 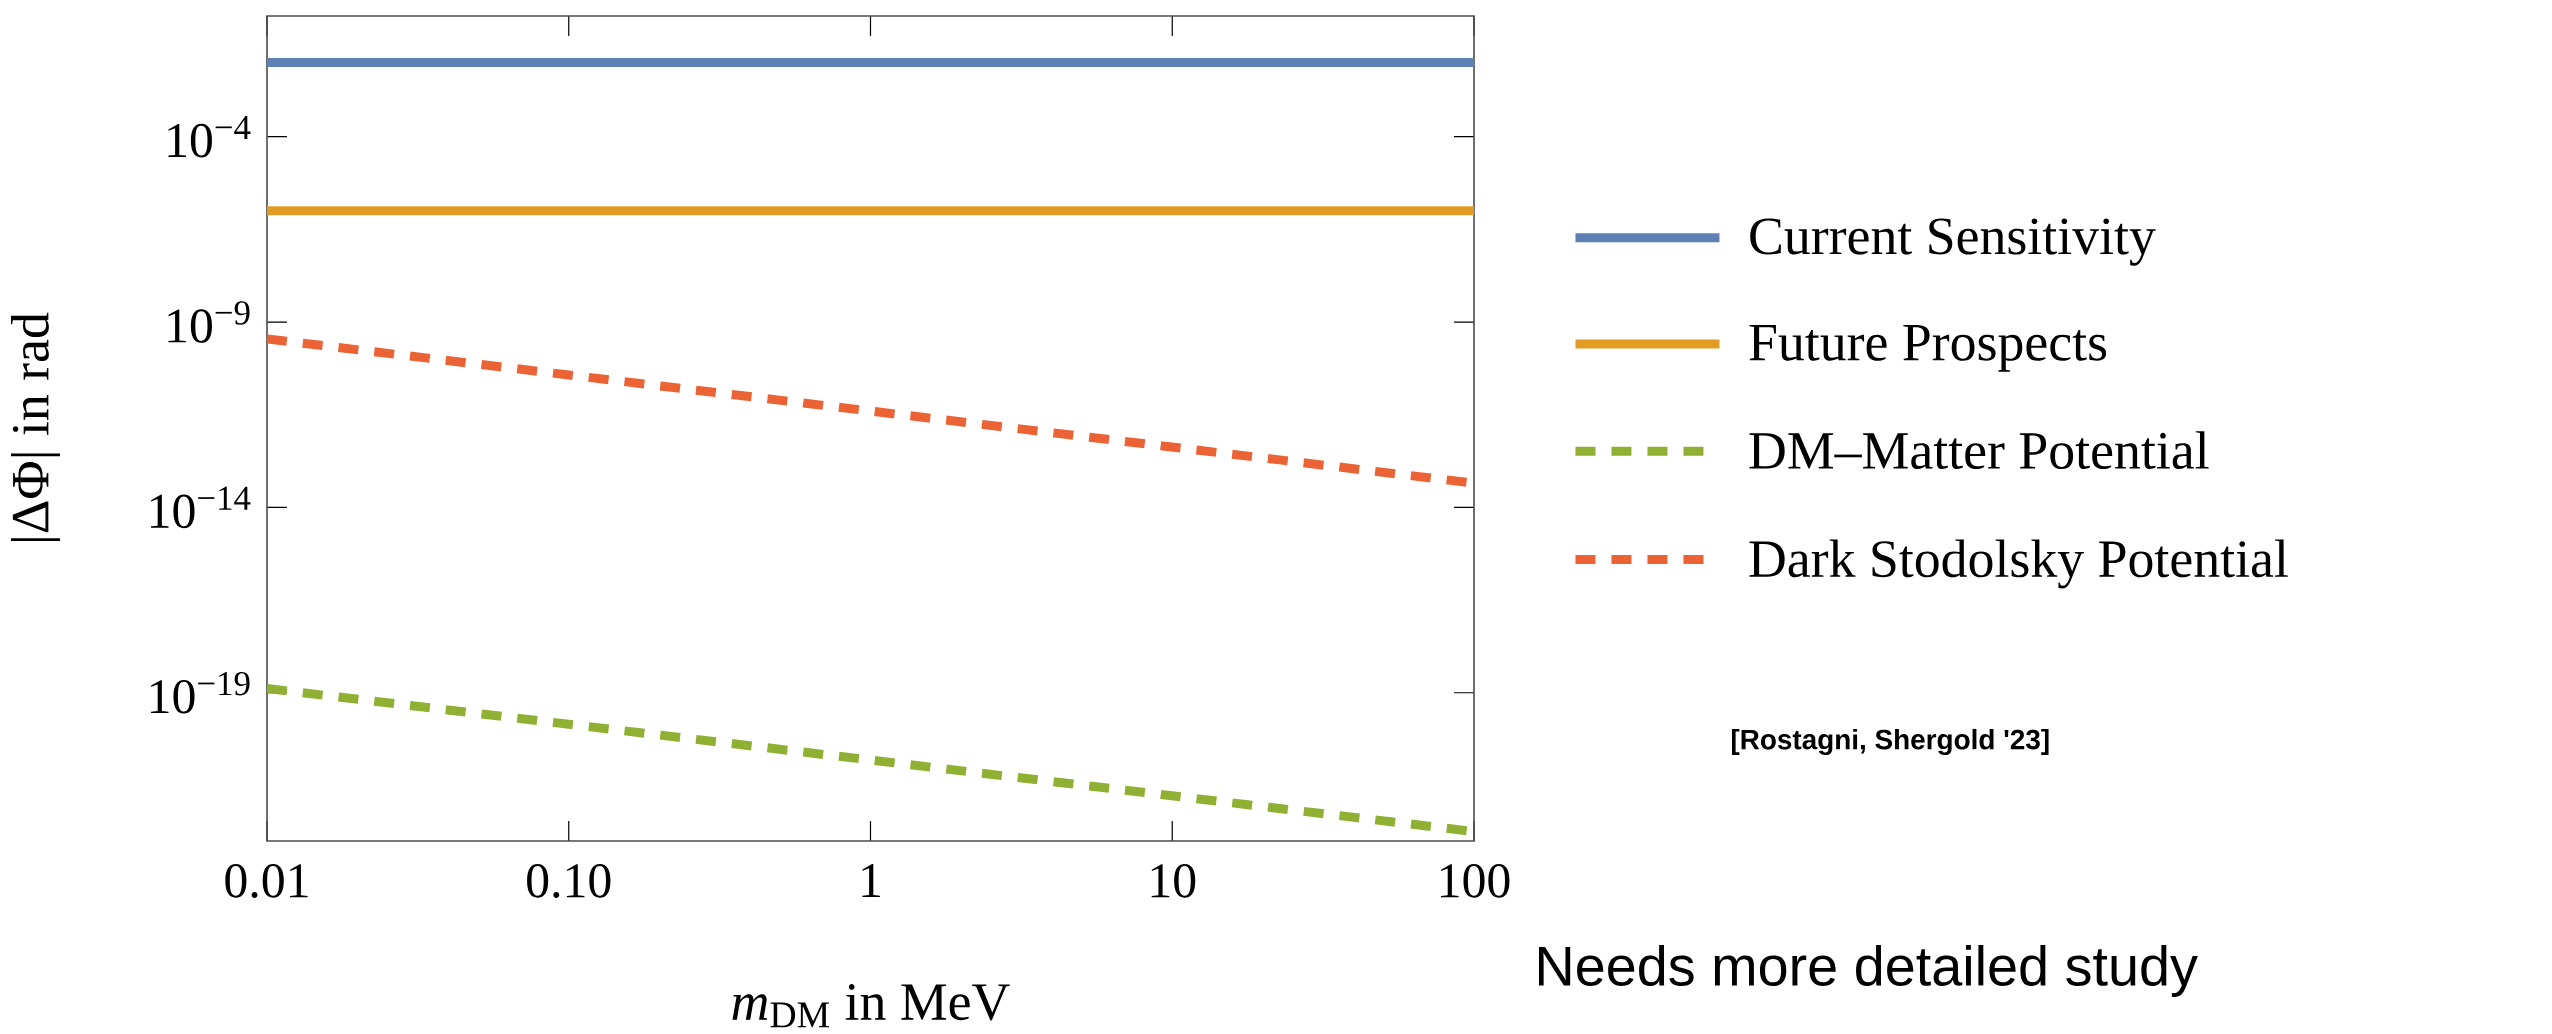 I want to click on legend-label: DM–Matter Potential, so click(x=1979, y=450).